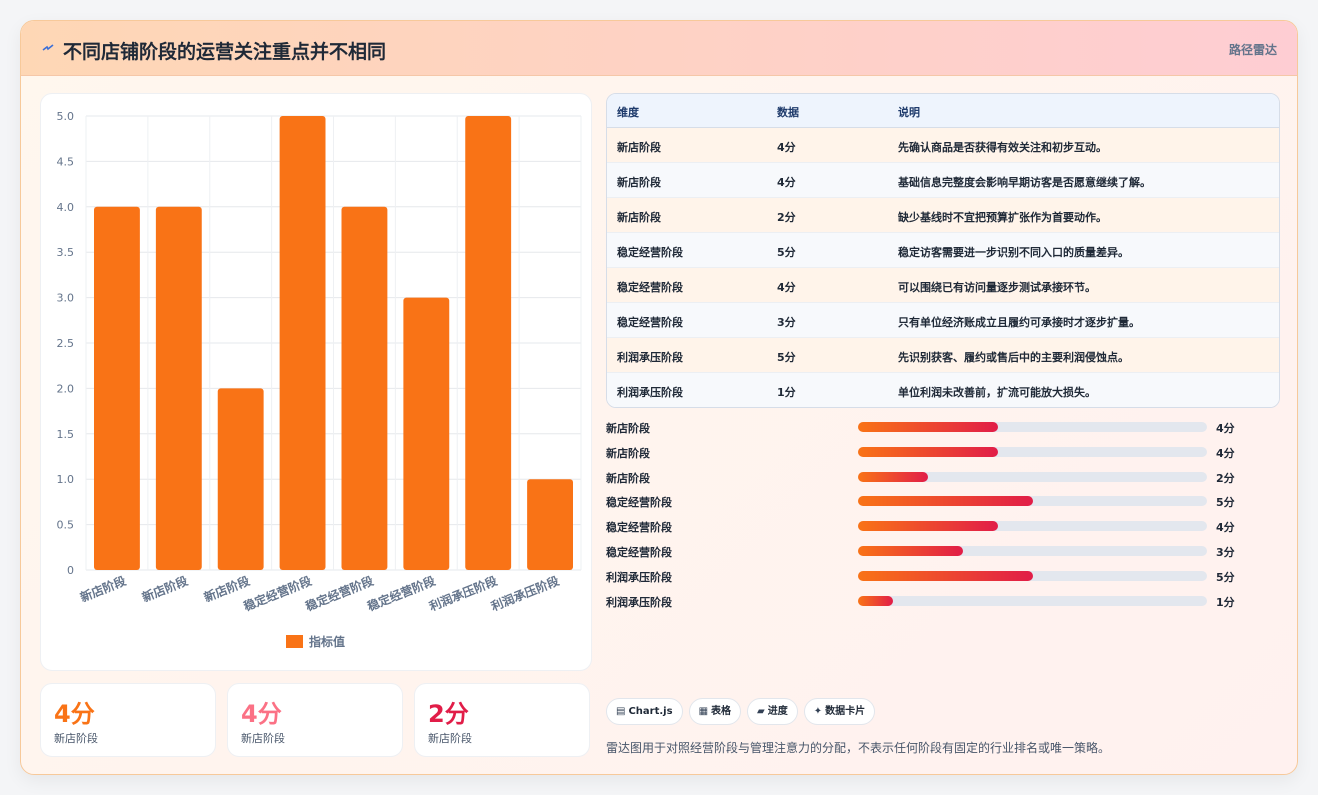  I want to click on progress-icon: ▰, so click(761, 711).